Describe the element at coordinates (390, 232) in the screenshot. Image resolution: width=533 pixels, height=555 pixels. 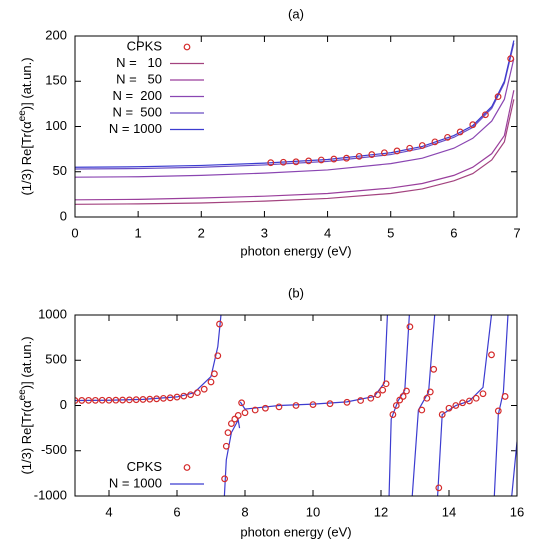
I see `x-tick-label: 5` at that location.